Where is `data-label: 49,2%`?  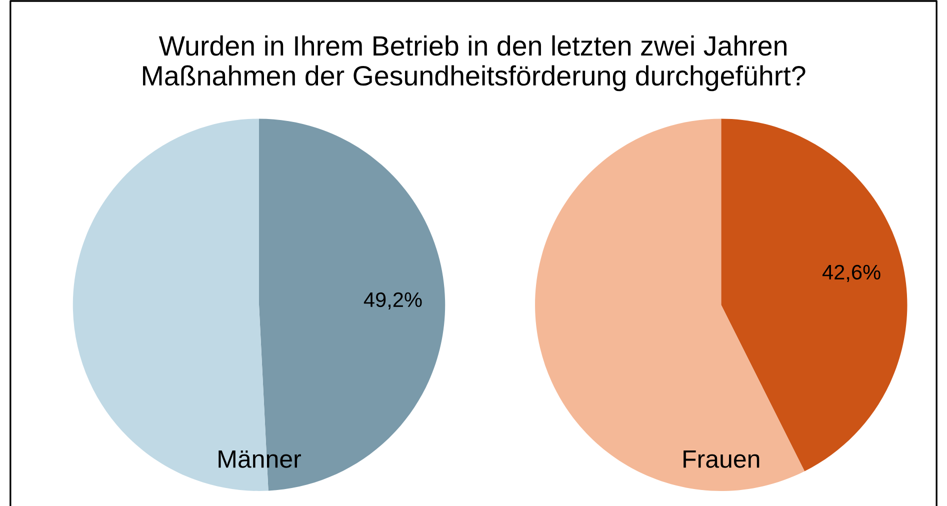
data-label: 49,2% is located at coordinates (393, 301).